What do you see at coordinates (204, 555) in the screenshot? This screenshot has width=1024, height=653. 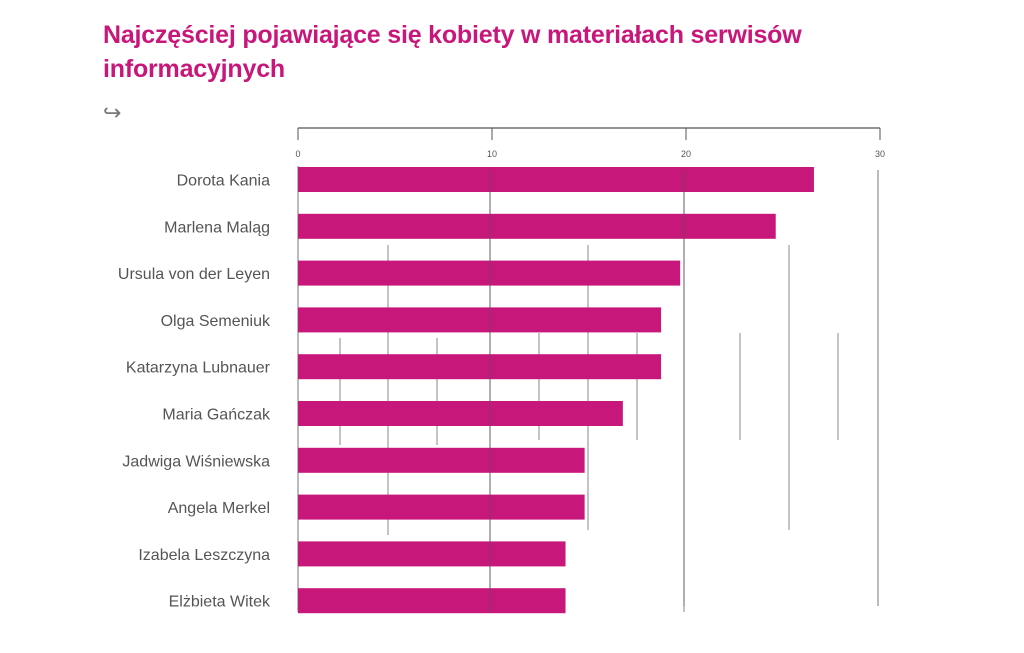 I see `category-label: Izabela Leszczyna` at bounding box center [204, 555].